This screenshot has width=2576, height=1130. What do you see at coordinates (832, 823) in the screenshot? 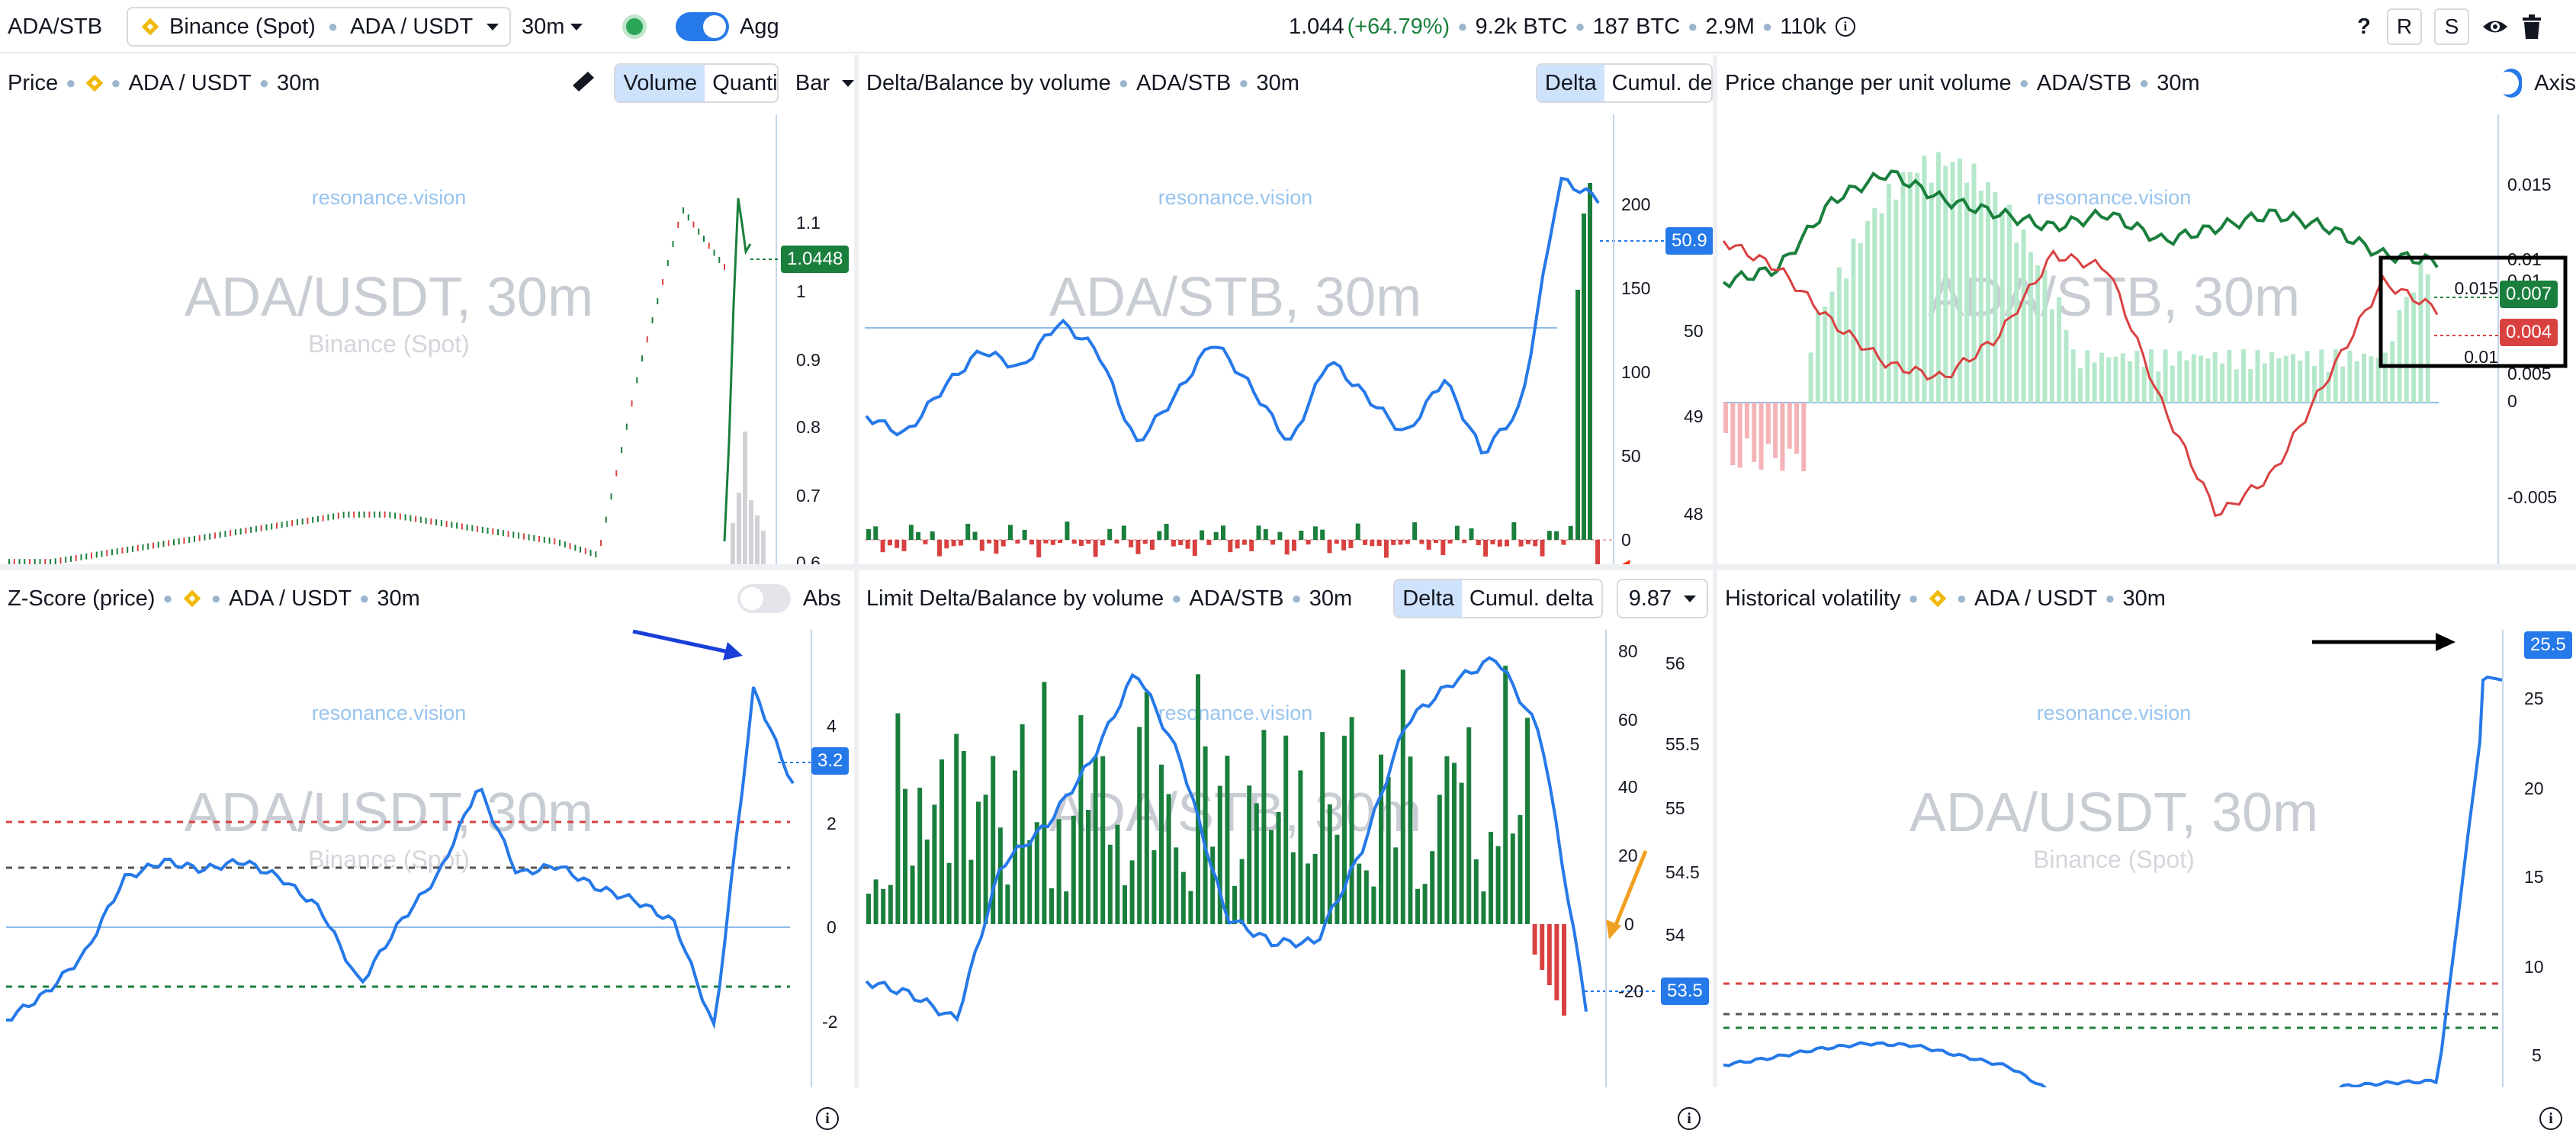
I see `svg-text: 2` at bounding box center [832, 823].